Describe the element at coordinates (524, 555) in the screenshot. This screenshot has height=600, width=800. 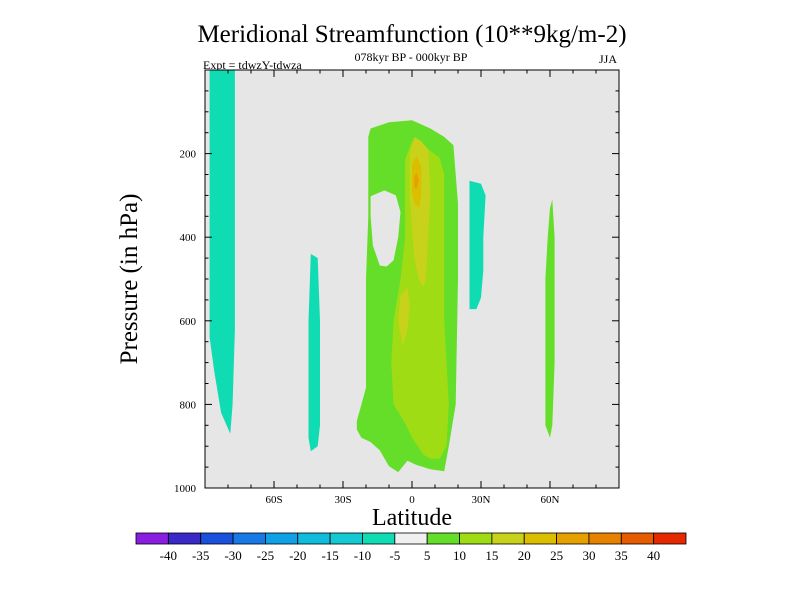
I see `colorbar-label: 20` at that location.